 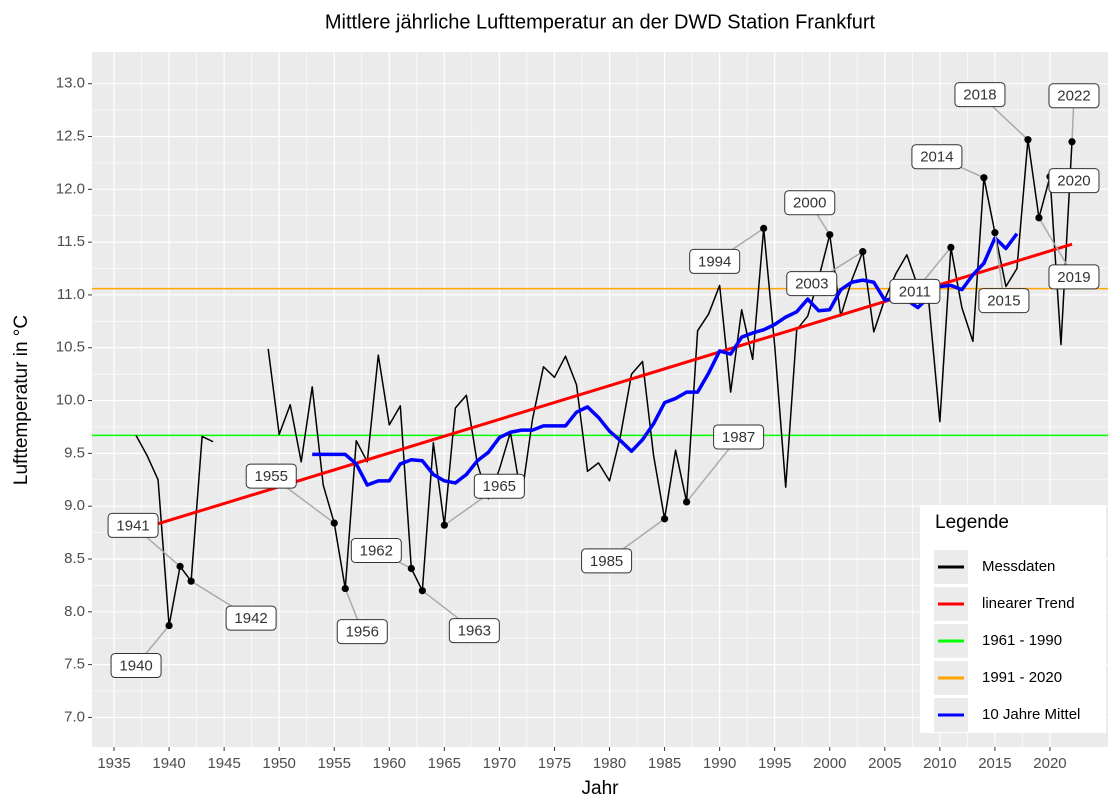 What do you see at coordinates (74, 558) in the screenshot?
I see `y-tick-label: 8.5` at bounding box center [74, 558].